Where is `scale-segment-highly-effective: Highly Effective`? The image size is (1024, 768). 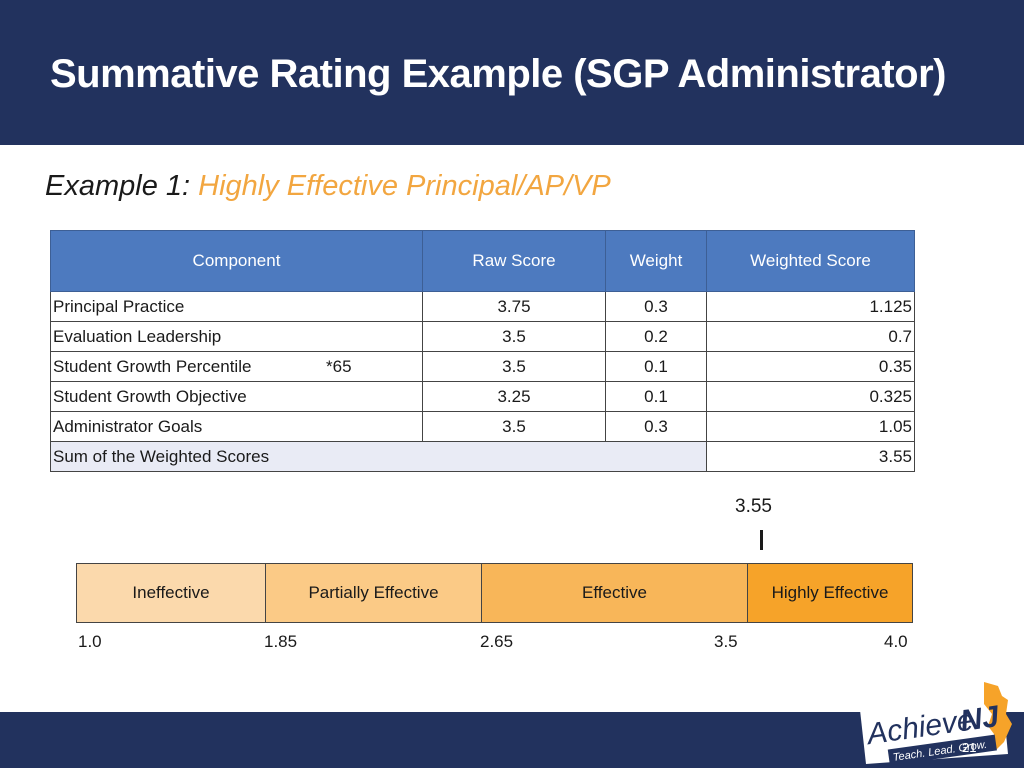 scale-segment-highly-effective: Highly Effective is located at coordinates (829, 593).